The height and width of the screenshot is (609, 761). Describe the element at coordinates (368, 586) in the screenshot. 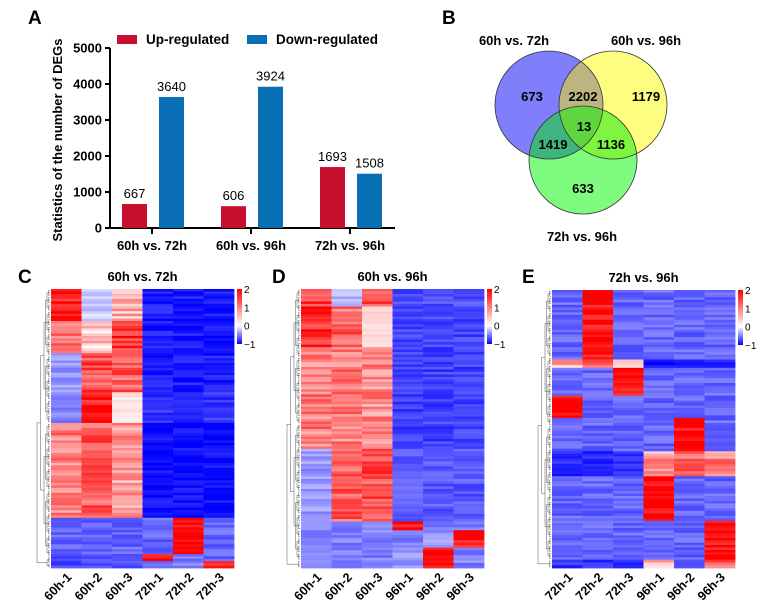

I see `heatmap-column-label: 60h-3` at that location.